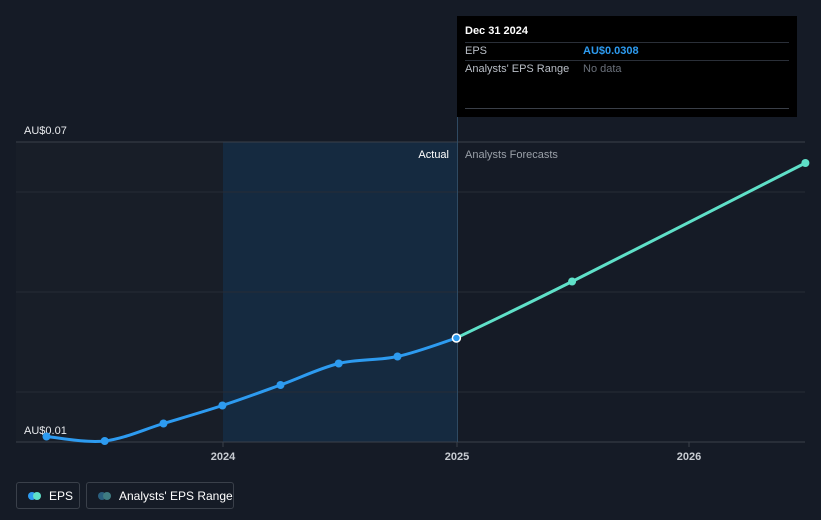 The height and width of the screenshot is (520, 821). Describe the element at coordinates (176, 495) in the screenshot. I see `legend-range-label: Analysts' EPS Range` at that location.